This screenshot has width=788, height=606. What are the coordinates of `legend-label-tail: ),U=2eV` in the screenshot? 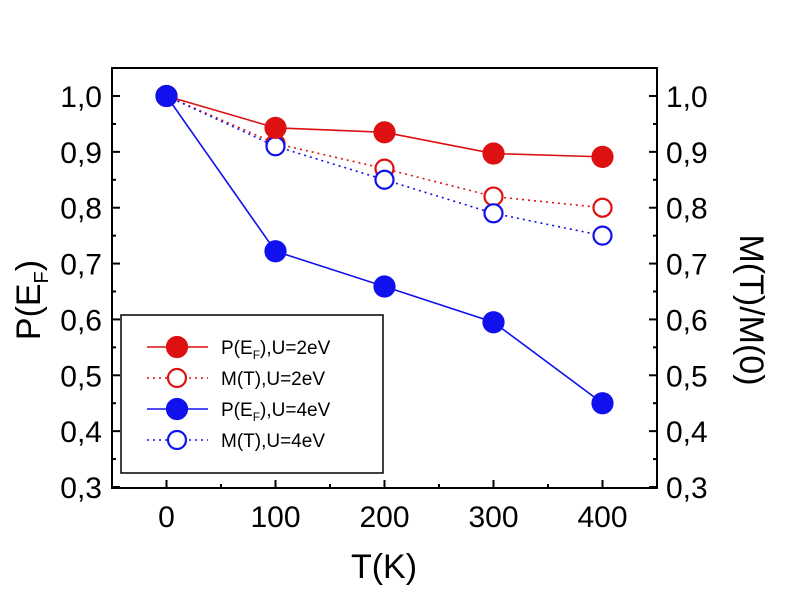 It's located at (295, 348).